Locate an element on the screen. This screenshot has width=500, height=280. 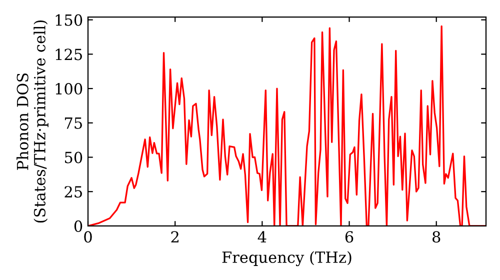
x-tick-label: 6 is located at coordinates (349, 237).